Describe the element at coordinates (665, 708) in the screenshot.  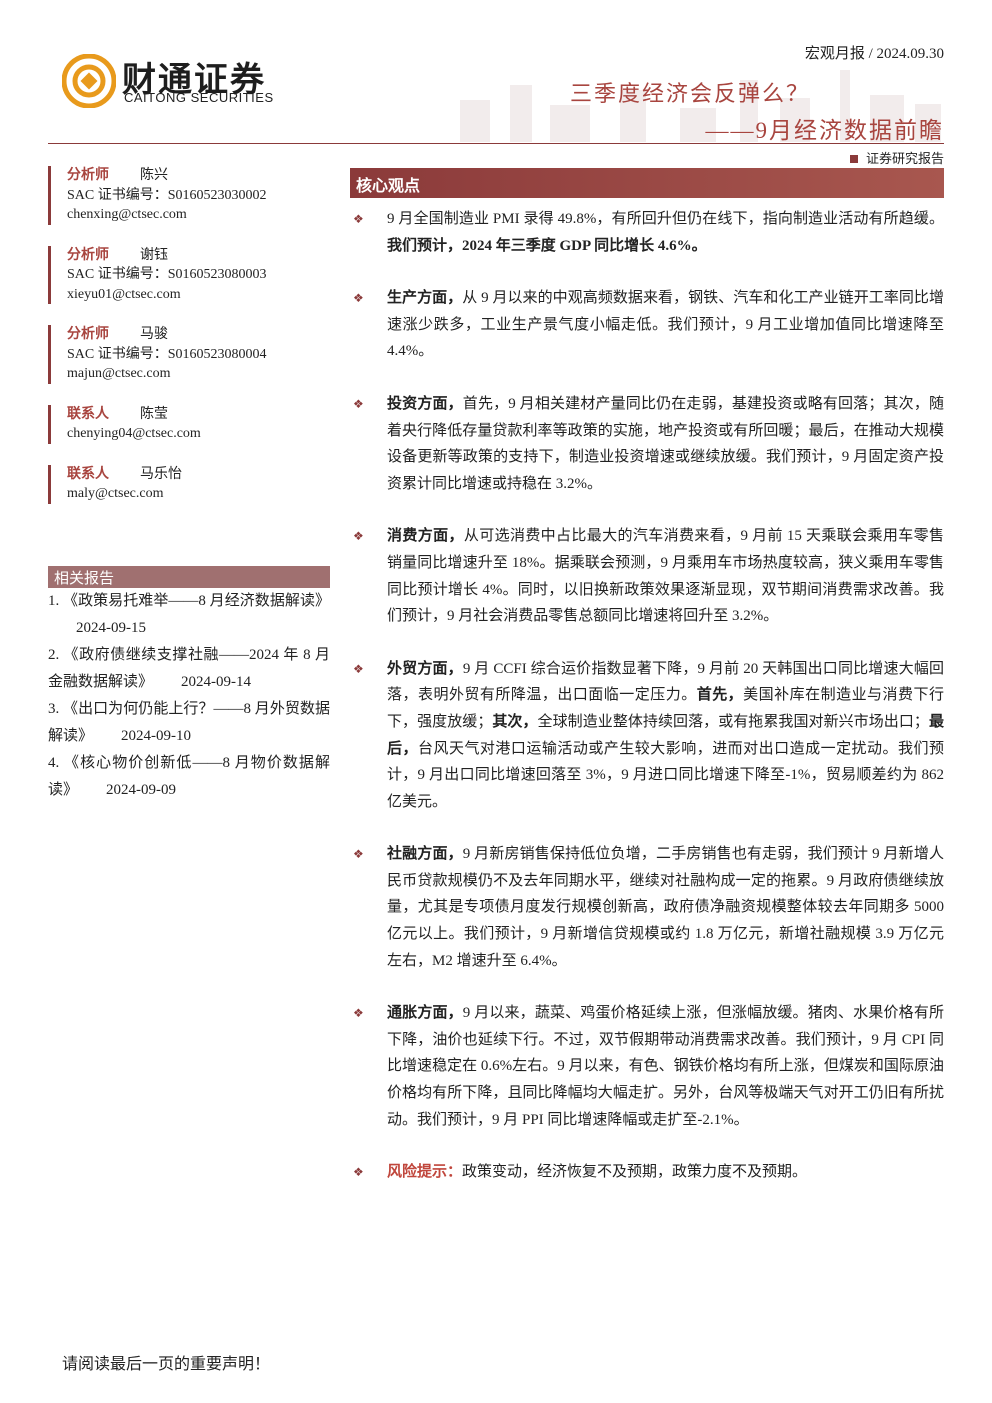
I see `point-text: 美国补库在制造业与消费下行下，强度放缓；` at that location.